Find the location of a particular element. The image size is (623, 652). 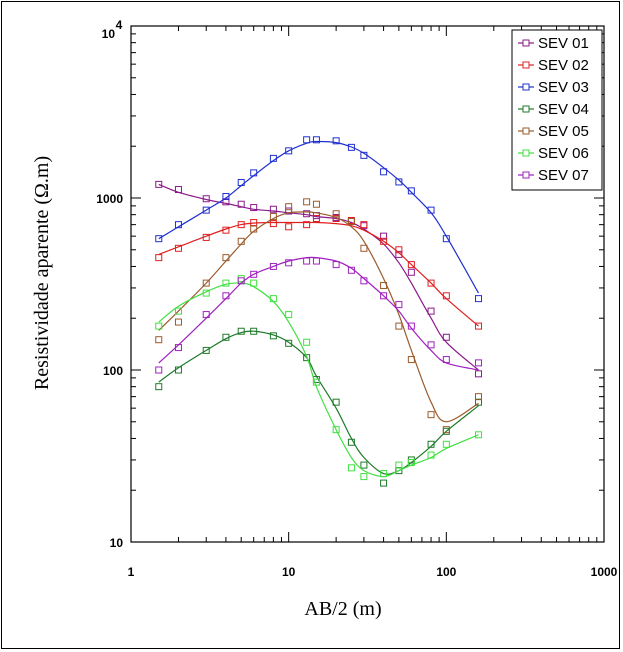

legend-label: SEV 01 is located at coordinates (563, 43).